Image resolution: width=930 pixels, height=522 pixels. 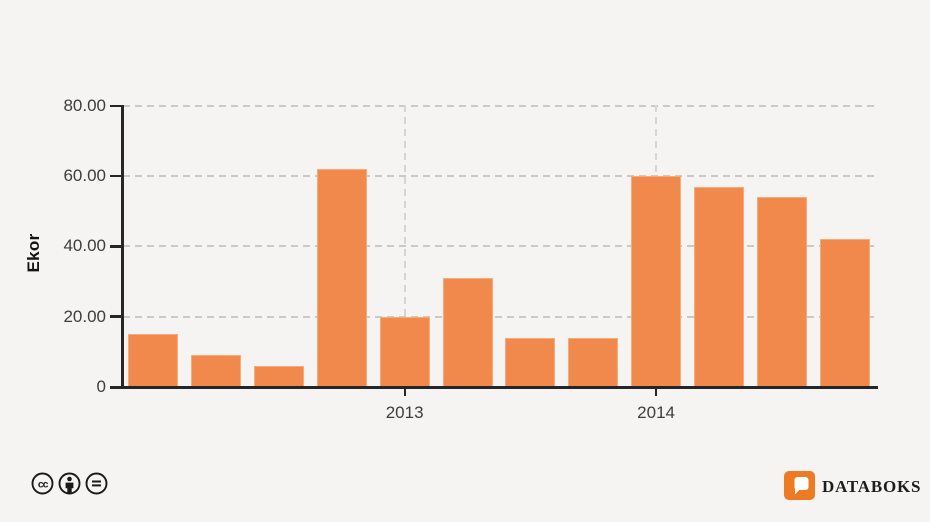 What do you see at coordinates (799, 485) in the screenshot?
I see `databoks-logo-mark` at bounding box center [799, 485].